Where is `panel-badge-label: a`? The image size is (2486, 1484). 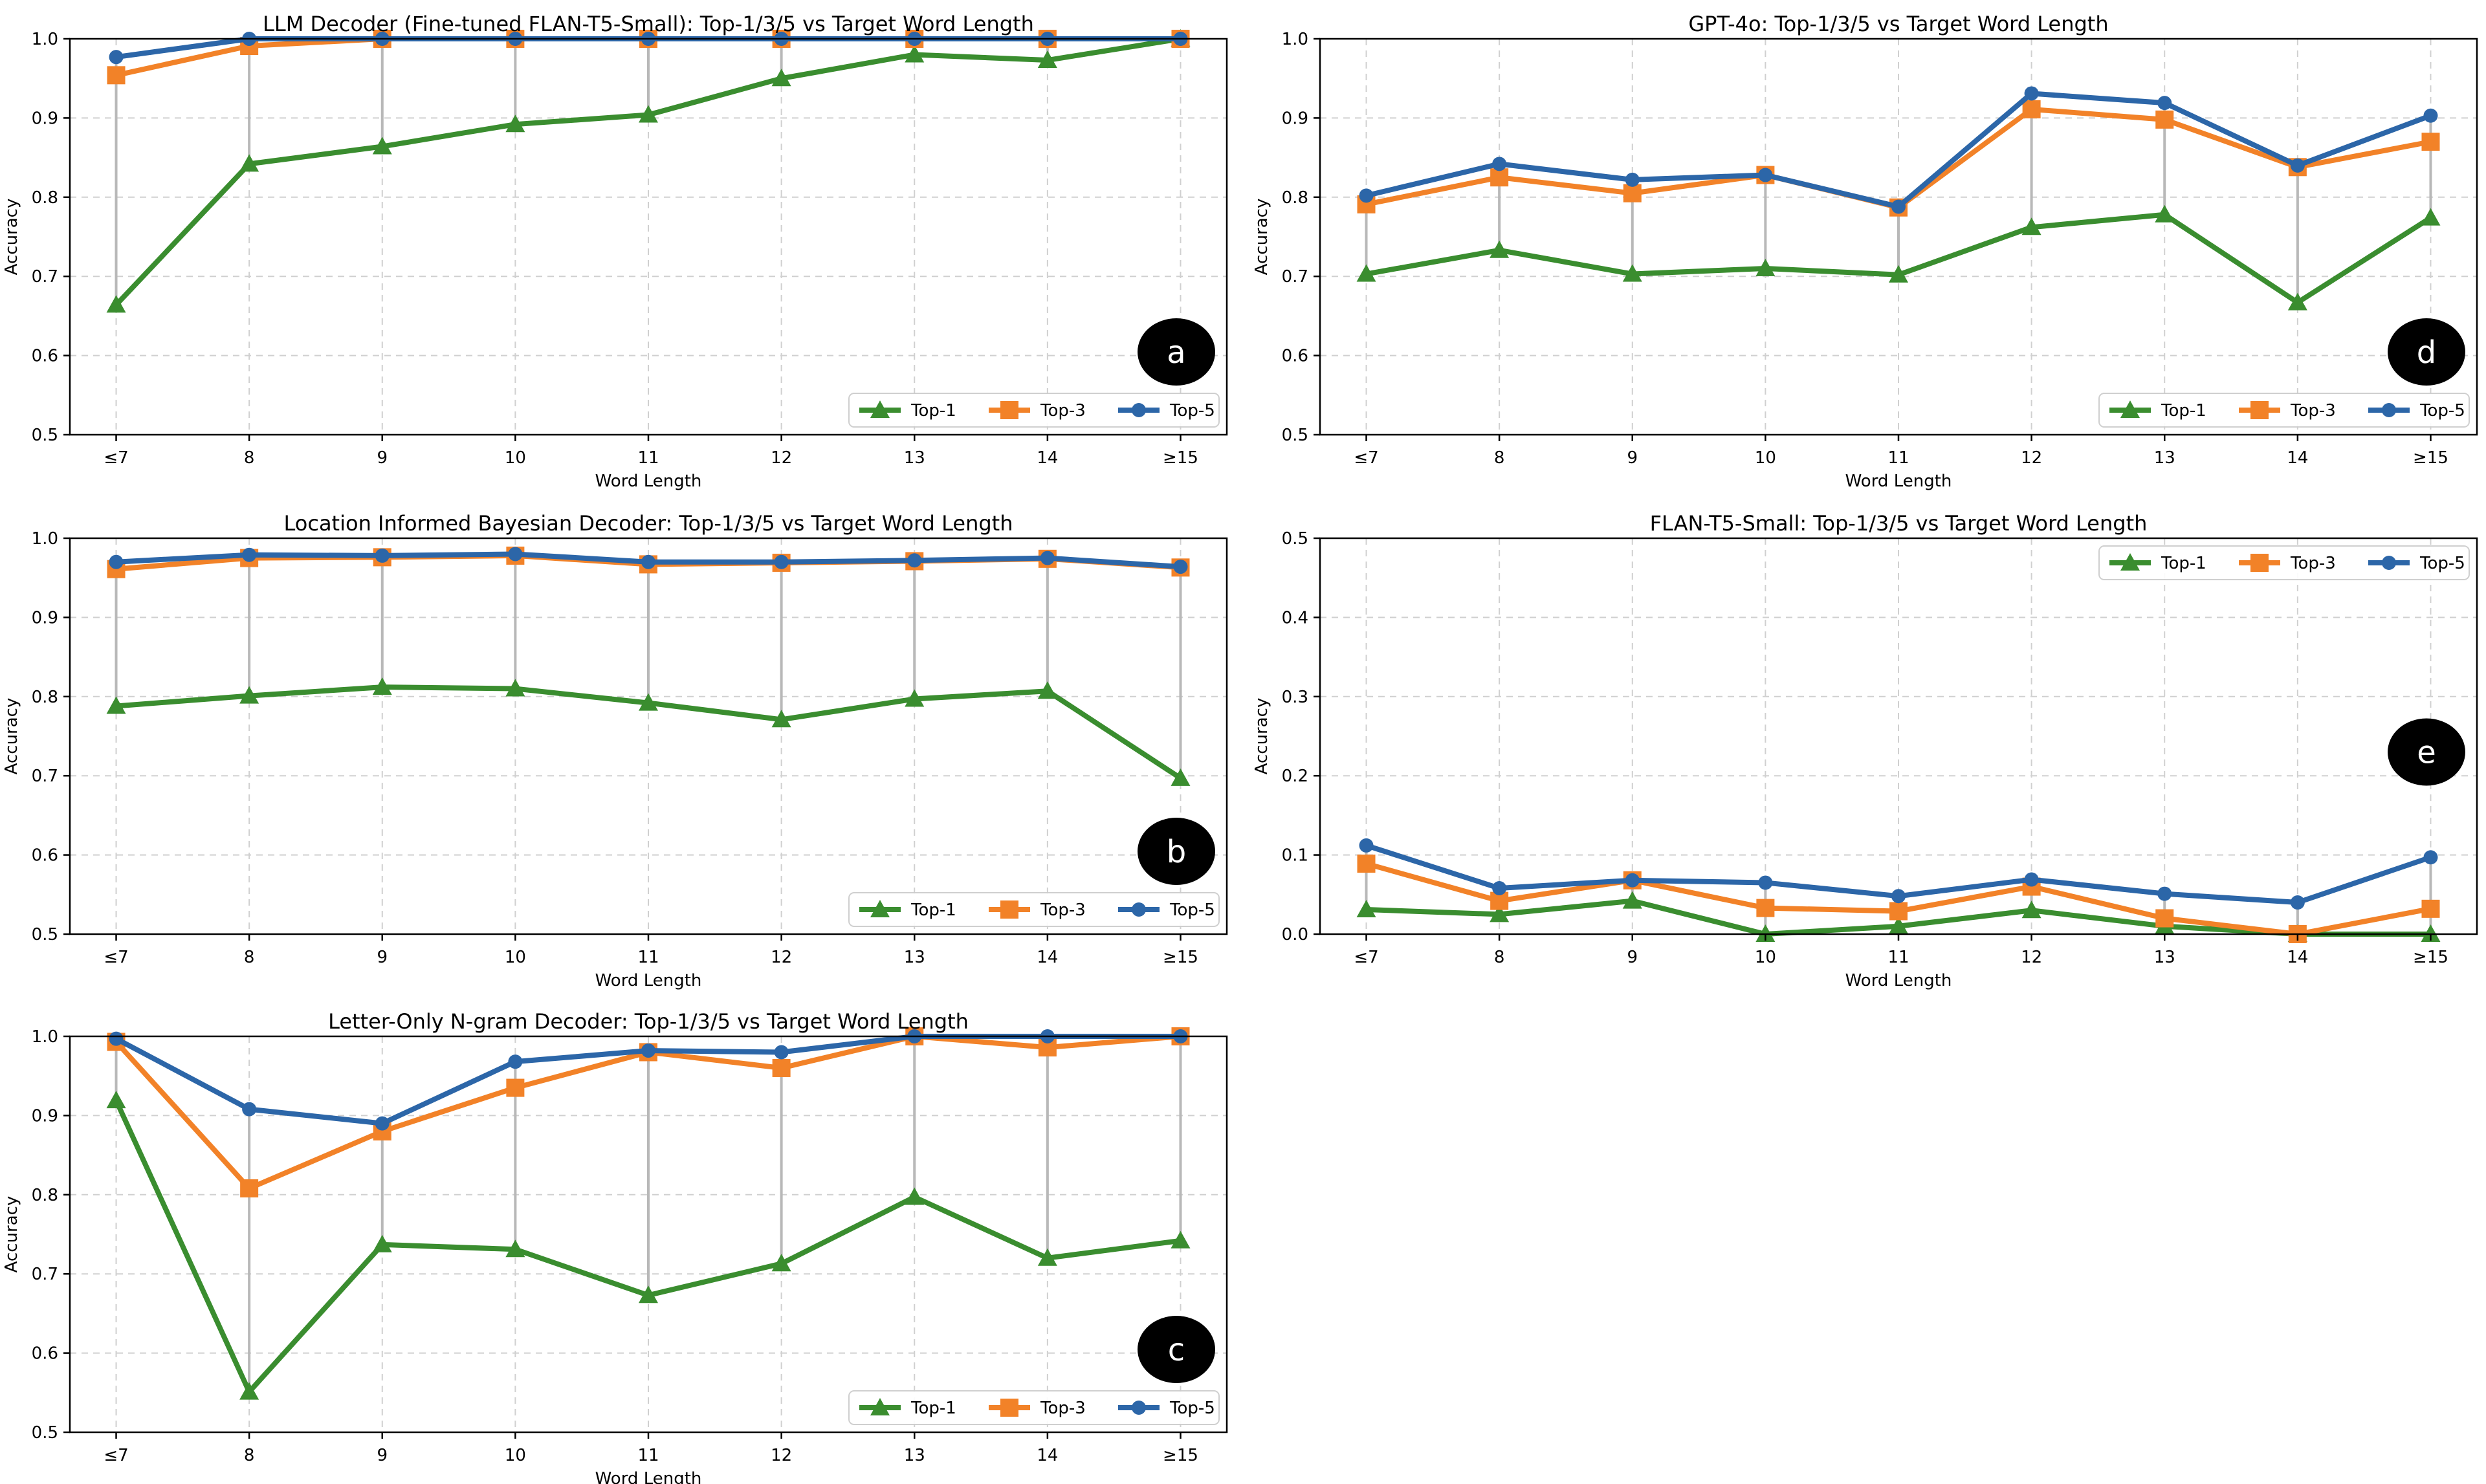 panel-badge-label: a is located at coordinates (1176, 352).